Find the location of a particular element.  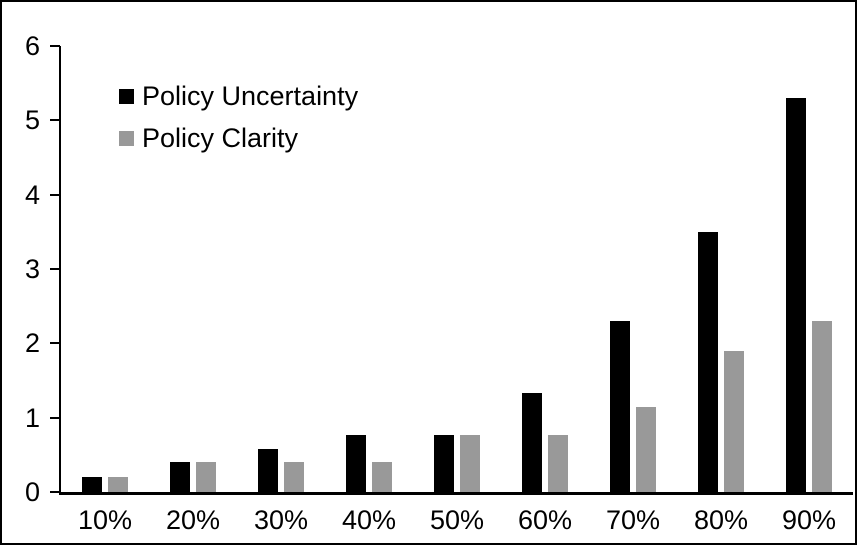

bar-policy-uncertainty-40% is located at coordinates (356, 463).